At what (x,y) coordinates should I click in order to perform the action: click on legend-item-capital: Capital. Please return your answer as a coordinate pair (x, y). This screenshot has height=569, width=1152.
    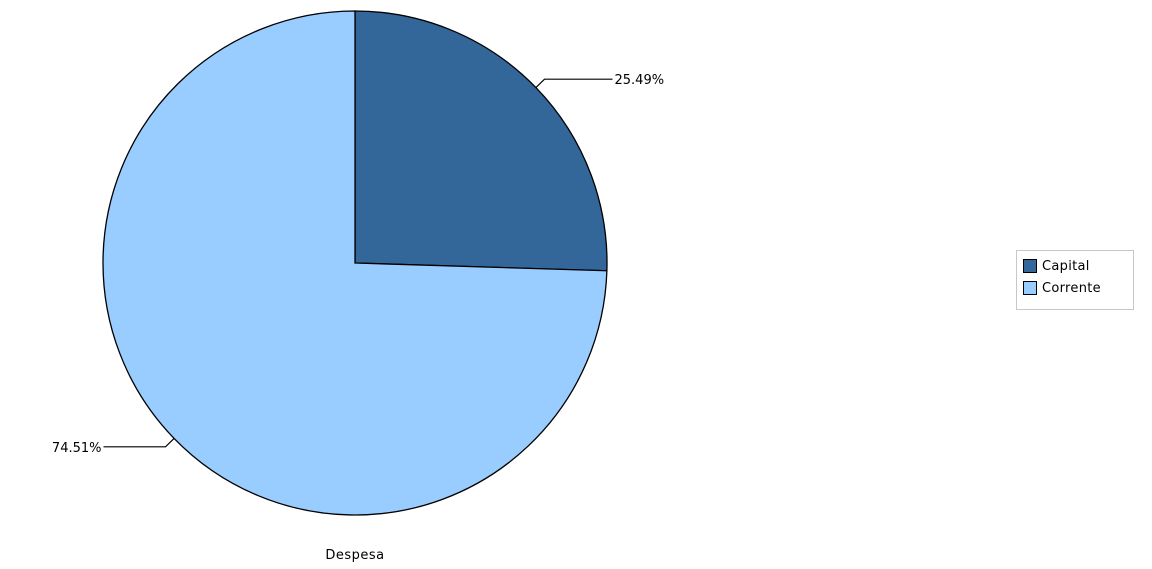
    Looking at the image, I should click on (1075, 266).